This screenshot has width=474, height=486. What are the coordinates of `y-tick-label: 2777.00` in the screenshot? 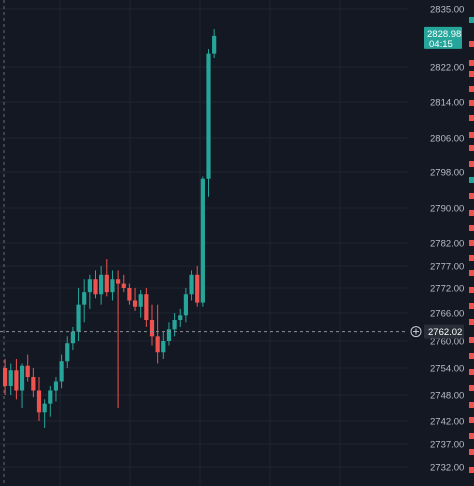 It's located at (447, 267).